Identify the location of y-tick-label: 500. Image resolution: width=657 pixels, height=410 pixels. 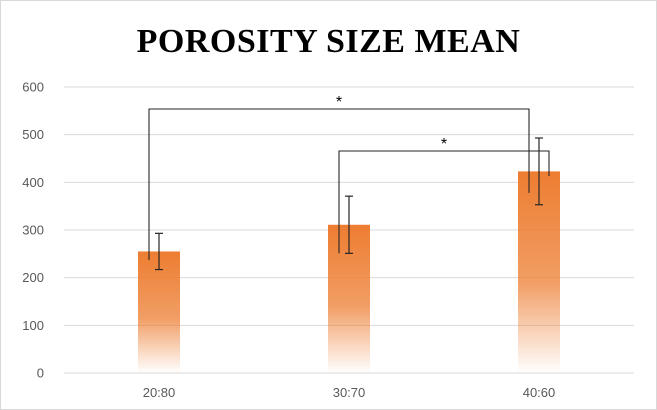
(33, 134).